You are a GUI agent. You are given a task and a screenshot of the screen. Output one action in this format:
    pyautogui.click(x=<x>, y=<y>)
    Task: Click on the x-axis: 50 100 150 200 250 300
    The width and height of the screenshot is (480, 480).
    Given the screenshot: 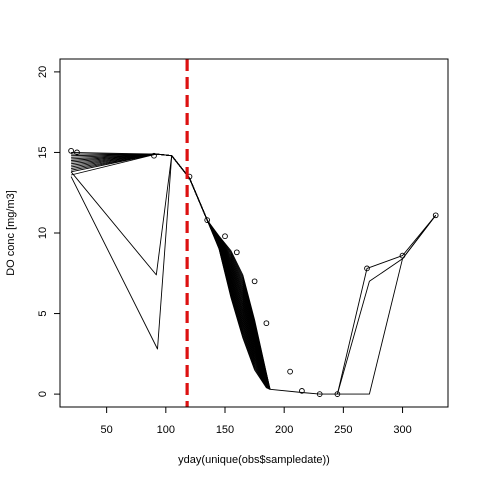 What is the action you would take?
    pyautogui.click(x=256, y=421)
    